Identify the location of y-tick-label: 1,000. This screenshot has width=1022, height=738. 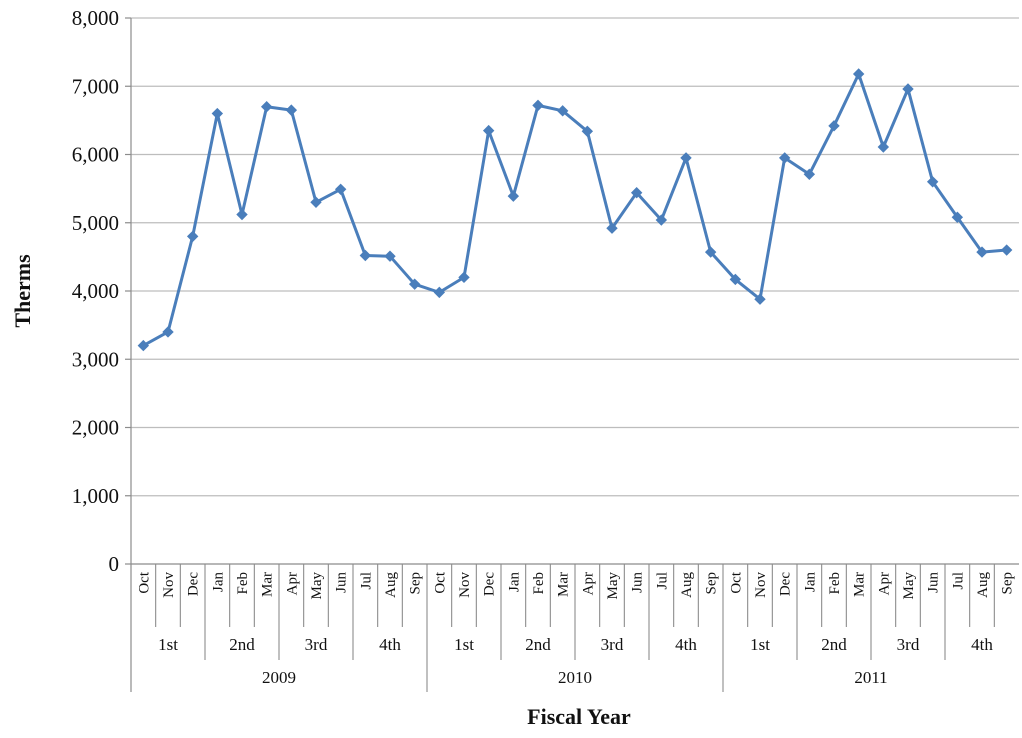
(95, 496).